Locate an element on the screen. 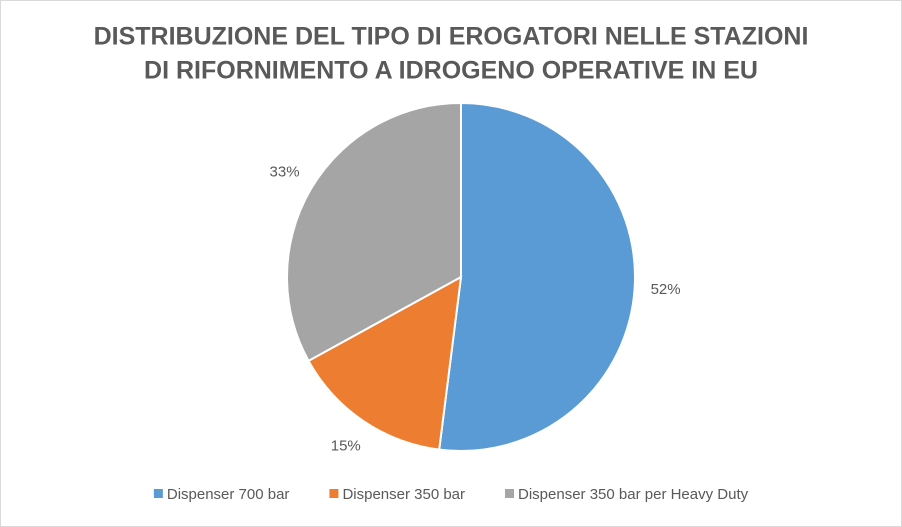  legend-label: Dispenser 350 bar per Heavy Duty is located at coordinates (633, 494).